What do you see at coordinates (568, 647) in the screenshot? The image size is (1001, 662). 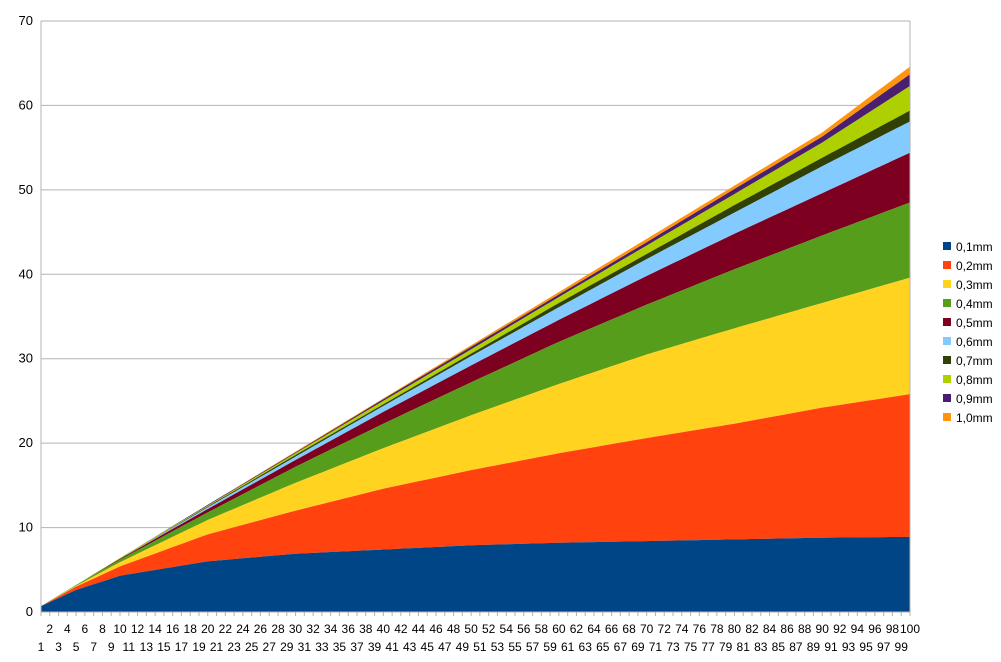 I see `x-tick-label: 61` at bounding box center [568, 647].